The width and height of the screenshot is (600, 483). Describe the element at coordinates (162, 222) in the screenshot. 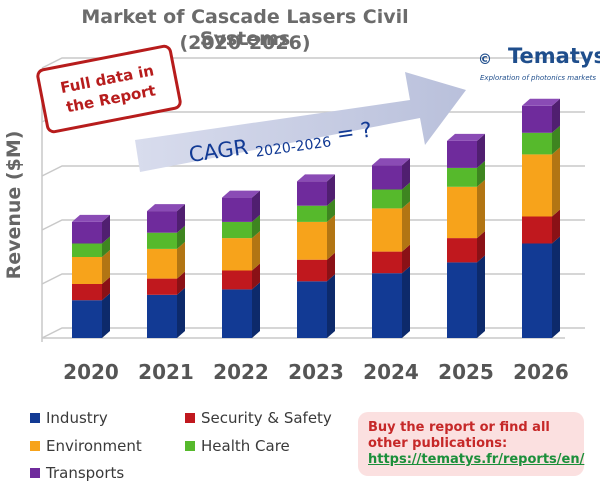

I see `bar-2021-transports` at that location.